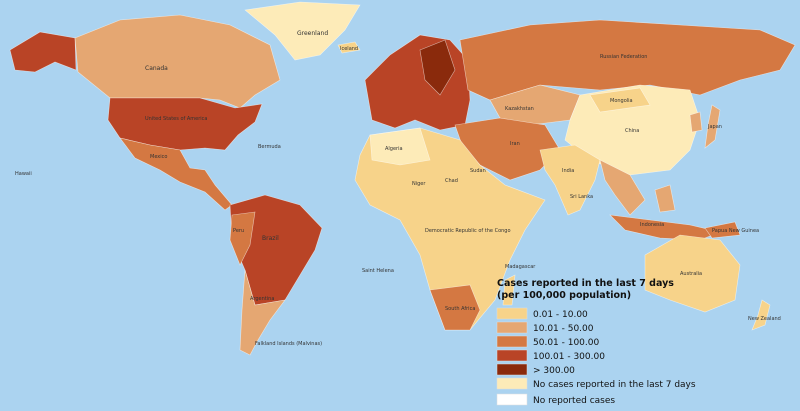 The width and height of the screenshot is (800, 411). Describe the element at coordinates (312, 33) in the screenshot. I see `country-label: Greenland` at that location.